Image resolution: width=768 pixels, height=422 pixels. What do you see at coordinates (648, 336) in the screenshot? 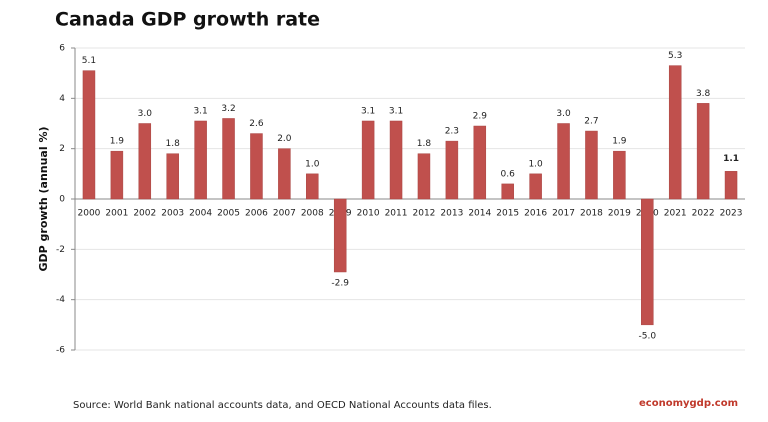
I see `value-label: -5.0` at bounding box center [648, 336].